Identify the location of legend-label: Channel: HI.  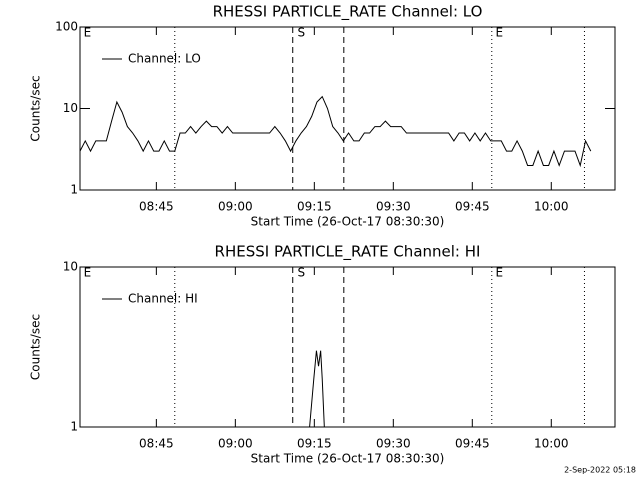
(163, 299).